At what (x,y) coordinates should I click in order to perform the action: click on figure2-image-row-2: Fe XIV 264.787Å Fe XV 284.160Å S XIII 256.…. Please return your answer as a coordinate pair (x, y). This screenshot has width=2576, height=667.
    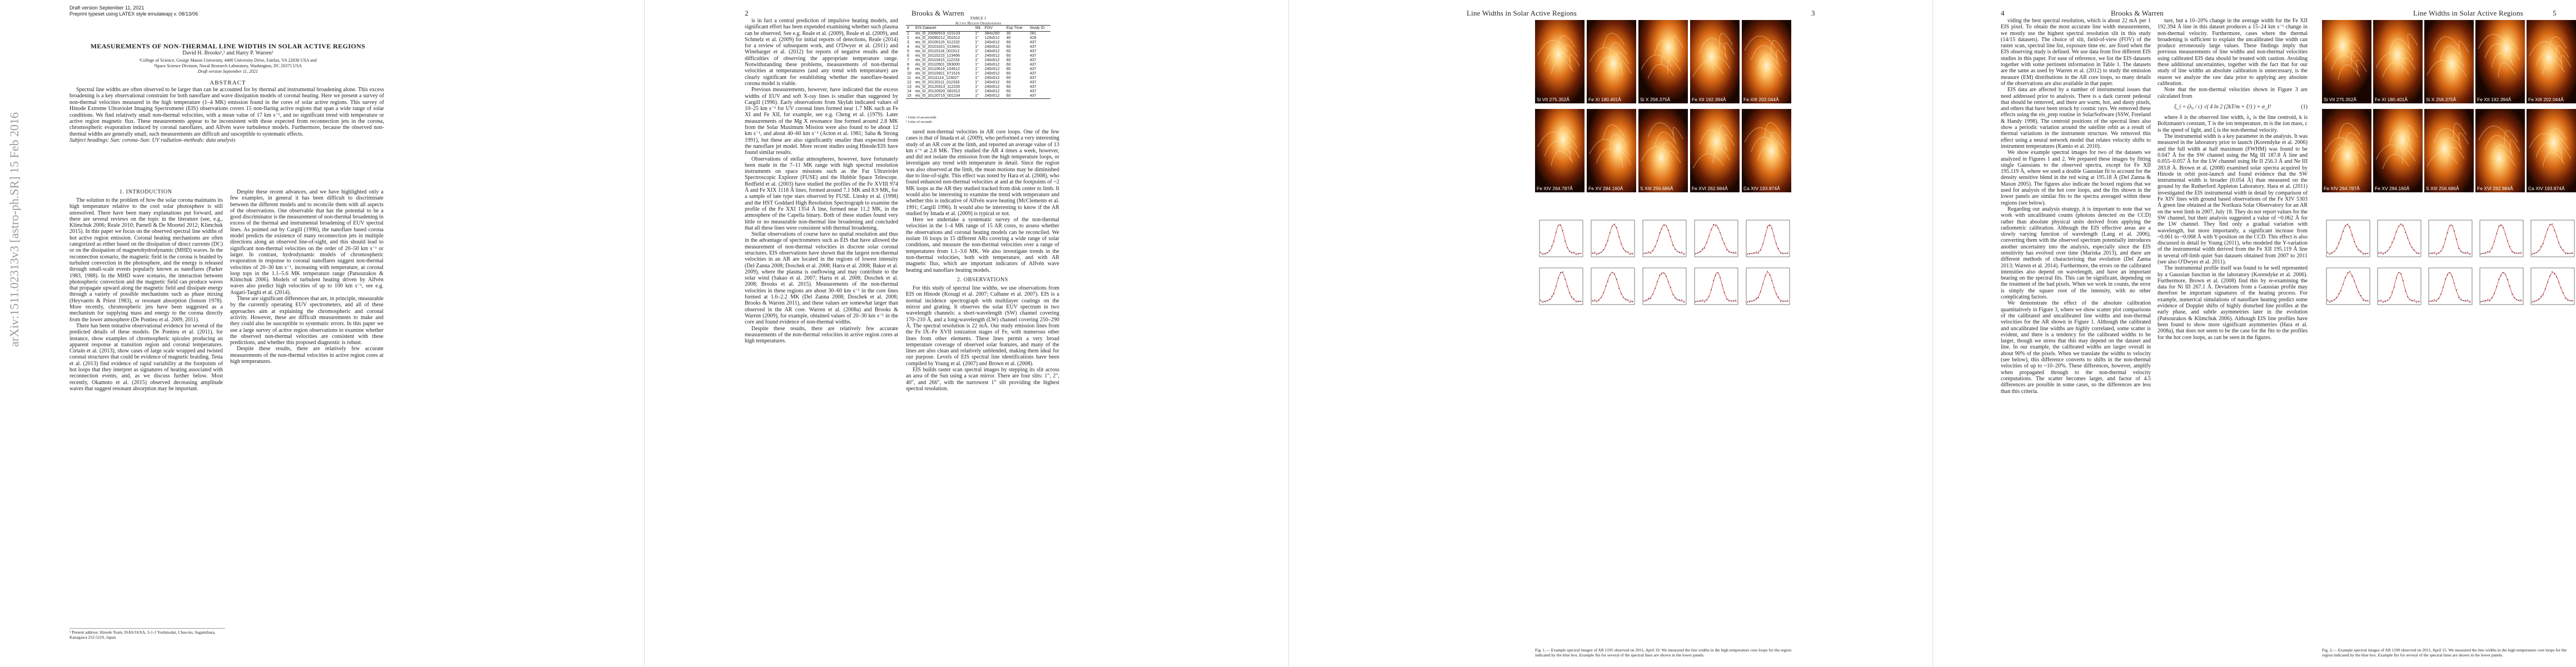
    Looking at the image, I should click on (2449, 150).